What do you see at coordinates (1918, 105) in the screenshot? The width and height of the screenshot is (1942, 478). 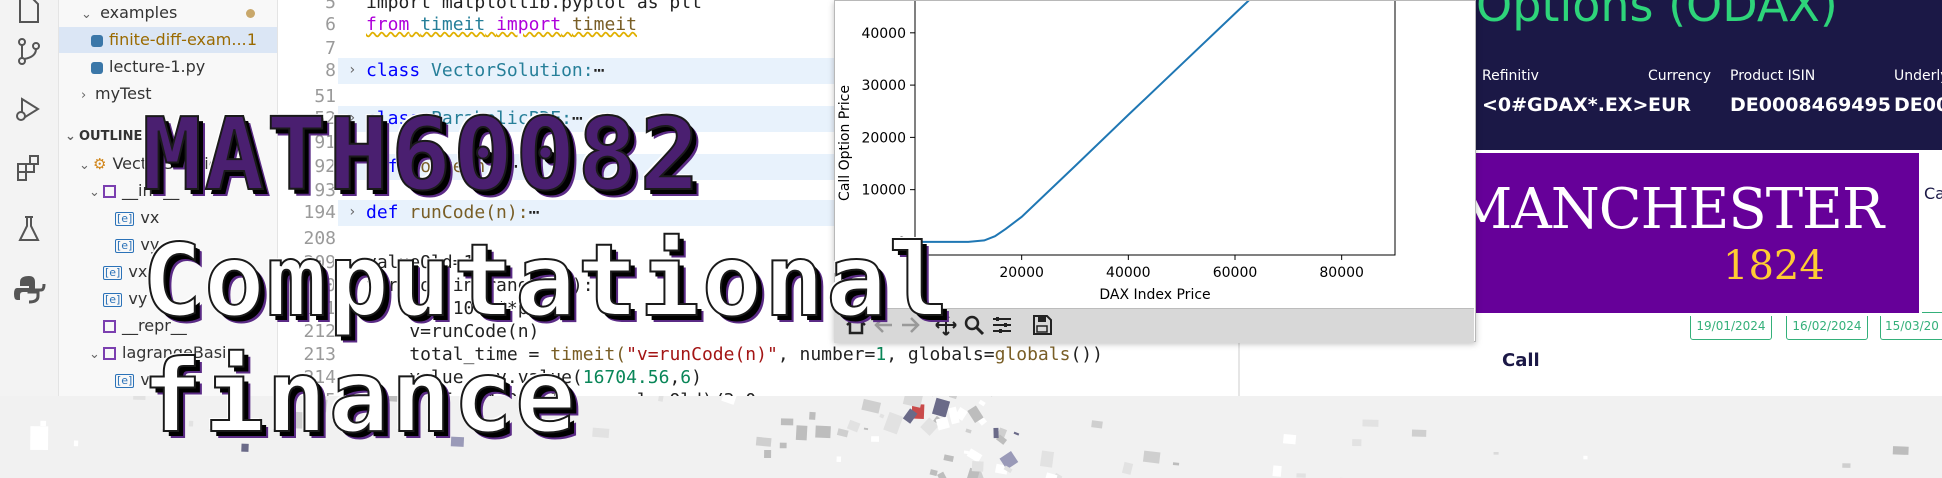 I see `field-value: DE00` at bounding box center [1918, 105].